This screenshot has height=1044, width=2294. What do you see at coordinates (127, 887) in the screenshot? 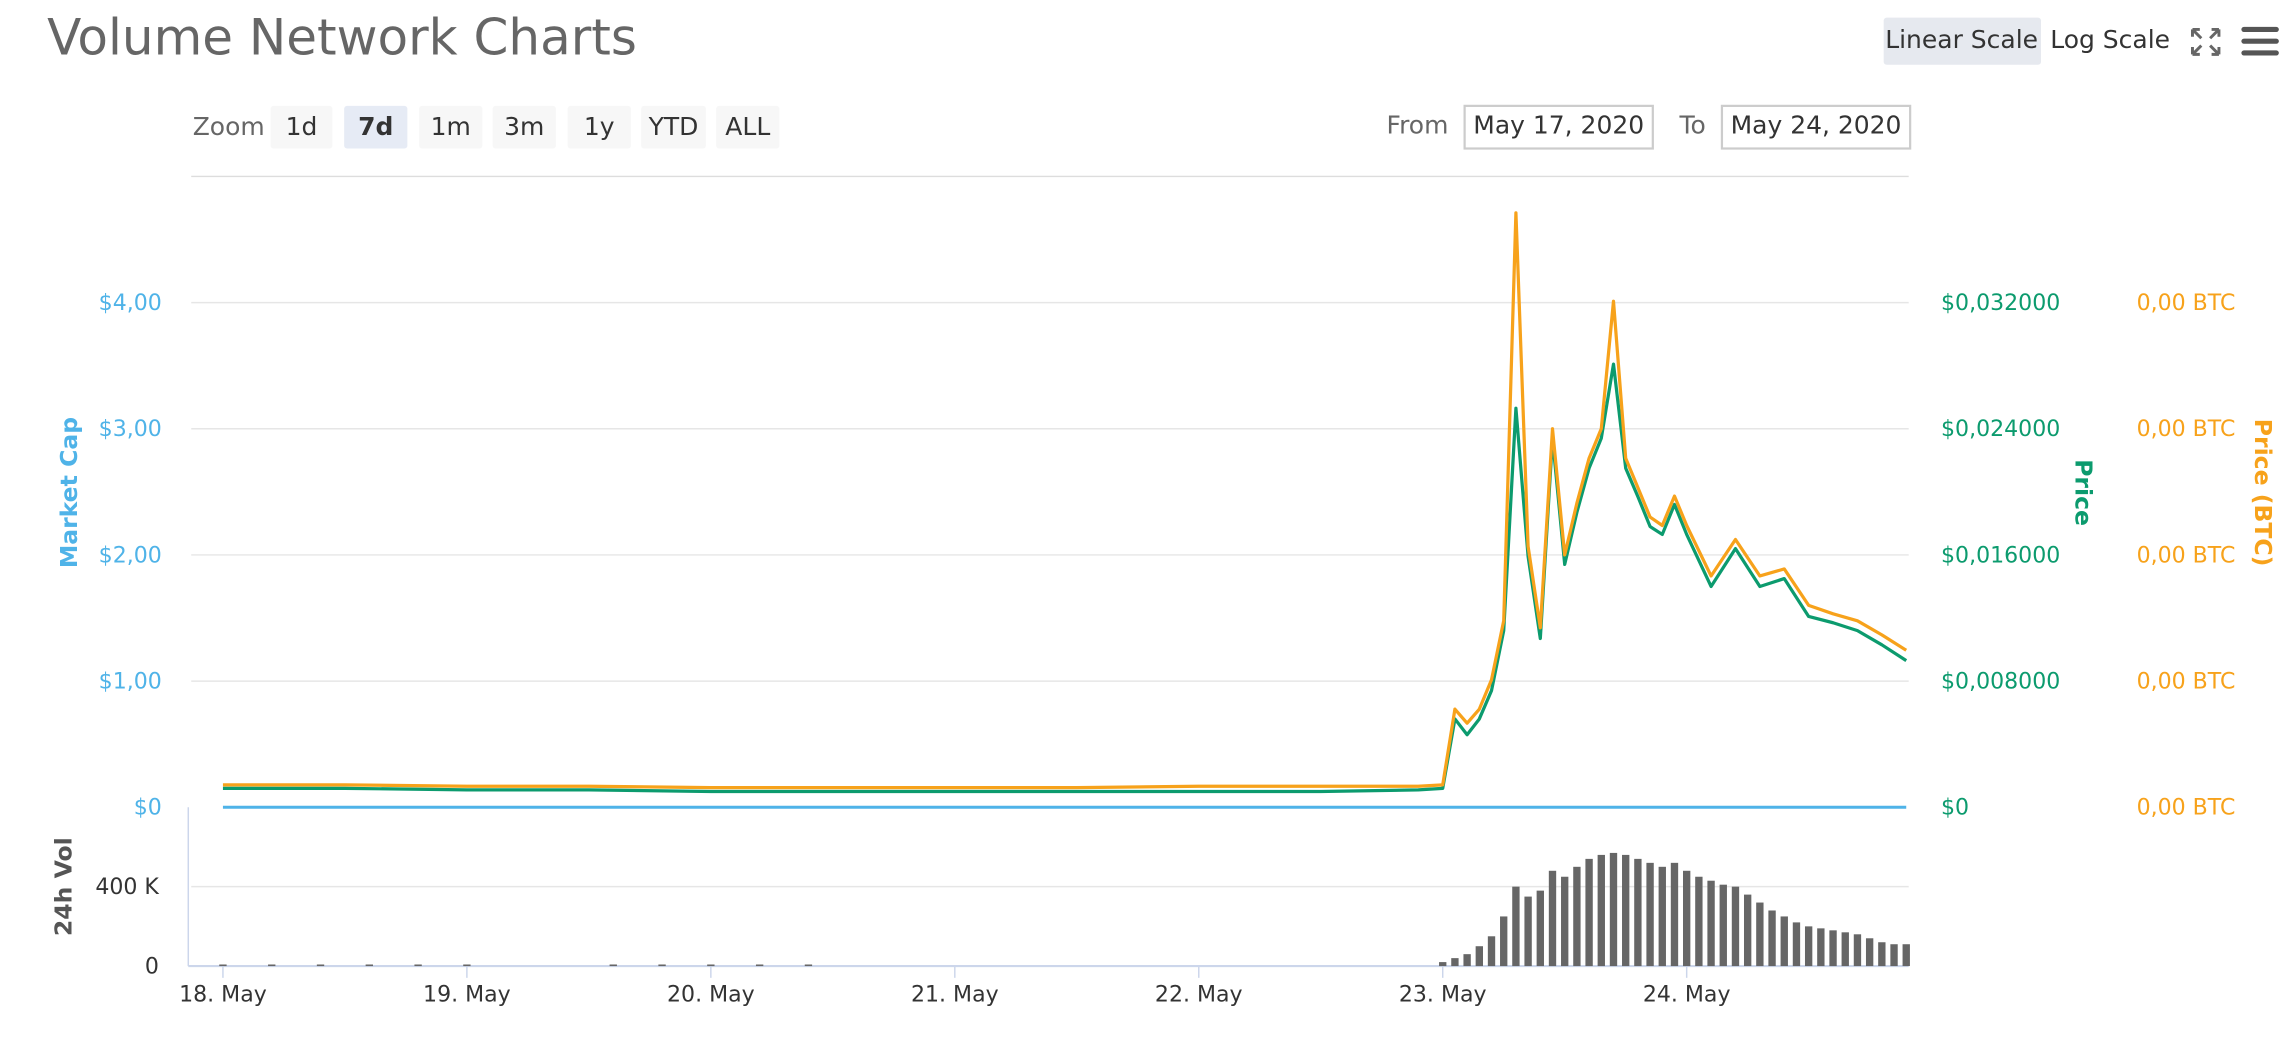
I see `y-tick-label: 400 K` at bounding box center [127, 887].